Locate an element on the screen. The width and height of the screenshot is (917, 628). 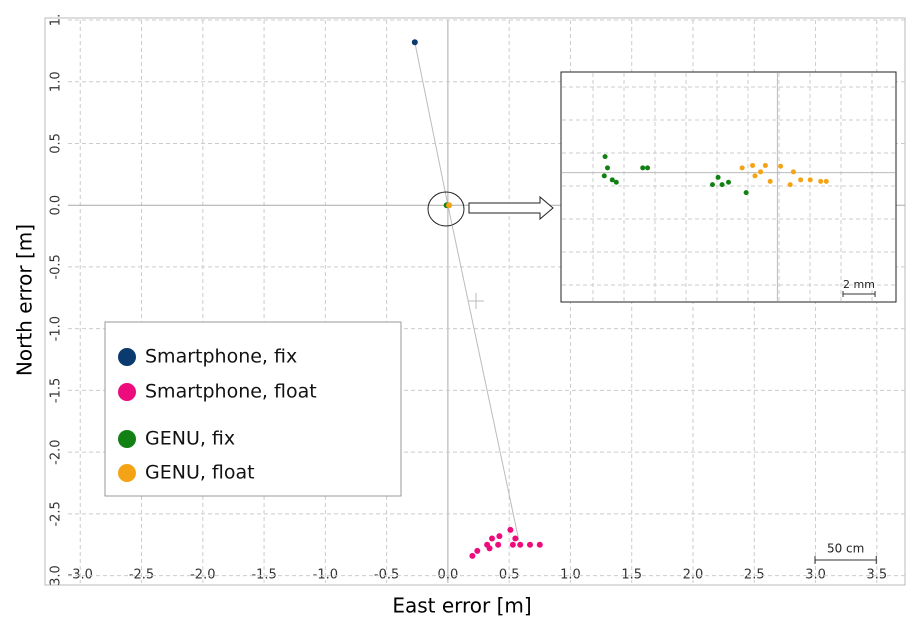
y-tick-label: -1.0 is located at coordinates (56, 328).